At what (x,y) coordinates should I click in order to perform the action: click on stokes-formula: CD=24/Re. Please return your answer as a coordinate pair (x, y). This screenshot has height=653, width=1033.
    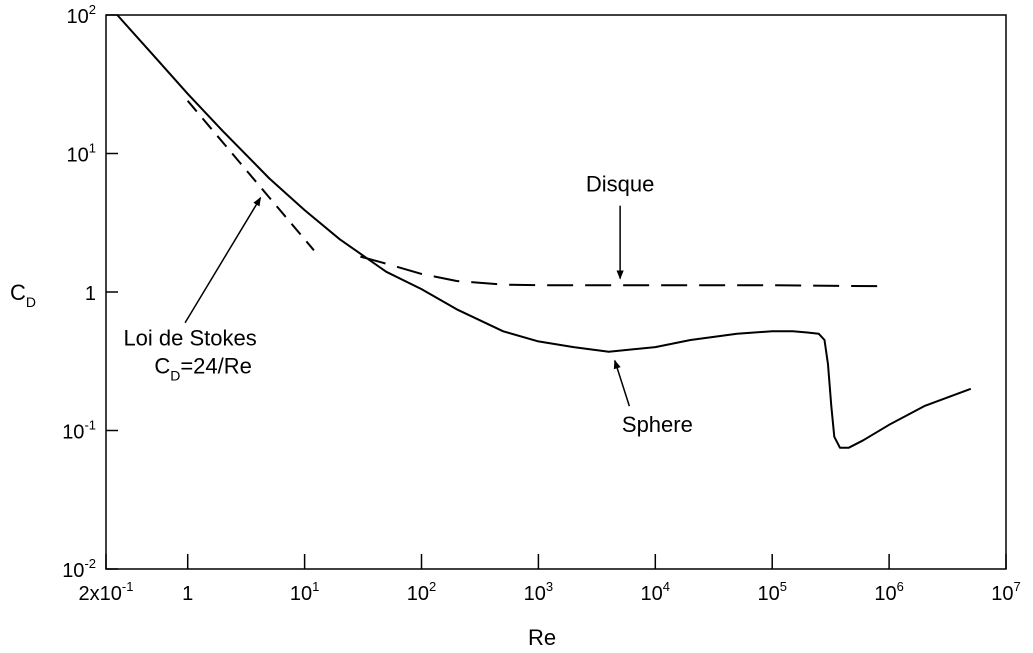
    Looking at the image, I should click on (203, 369).